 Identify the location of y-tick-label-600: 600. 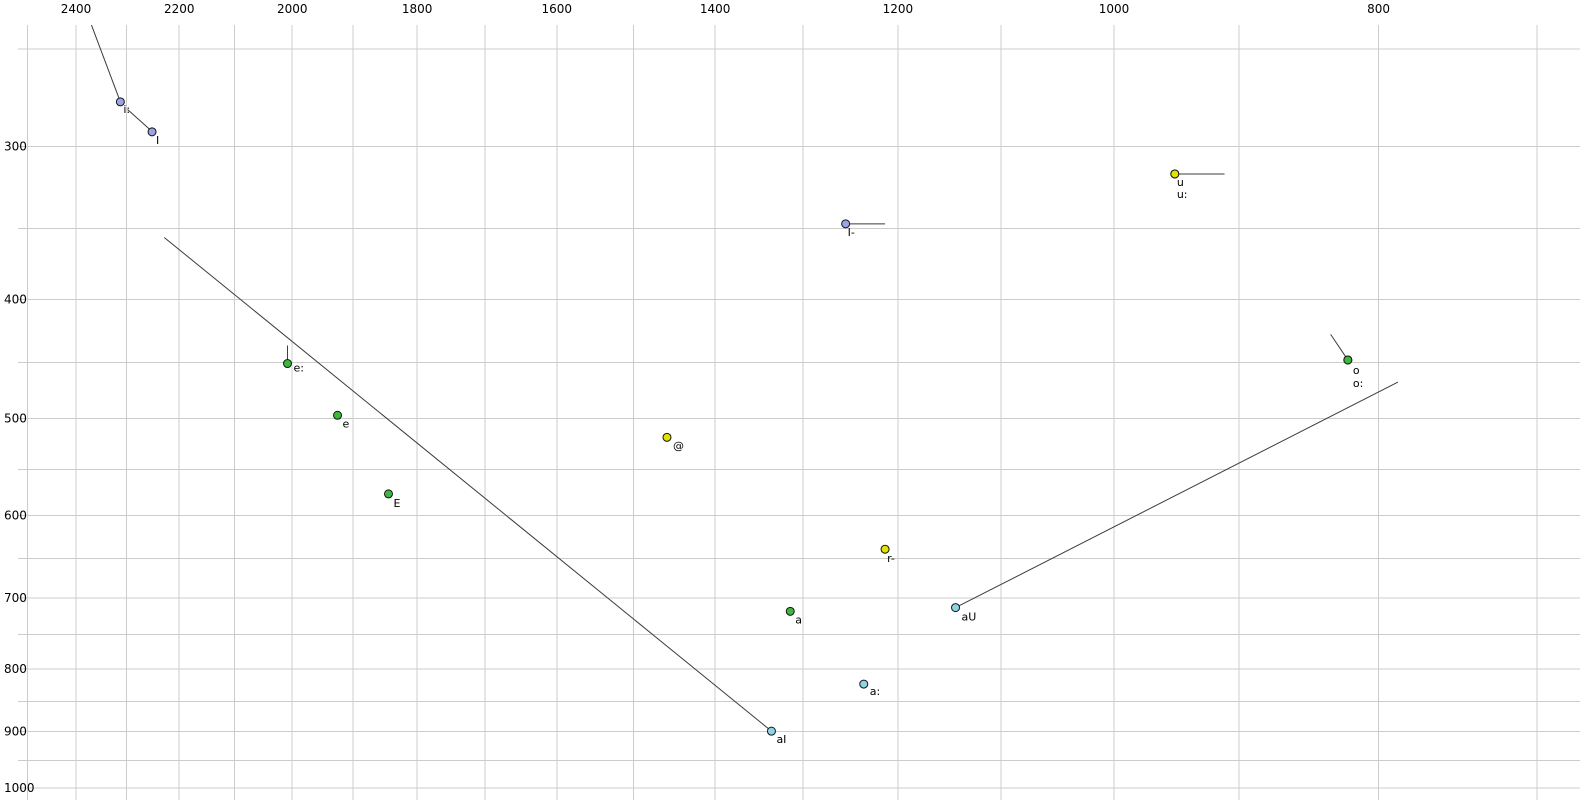
(15, 516).